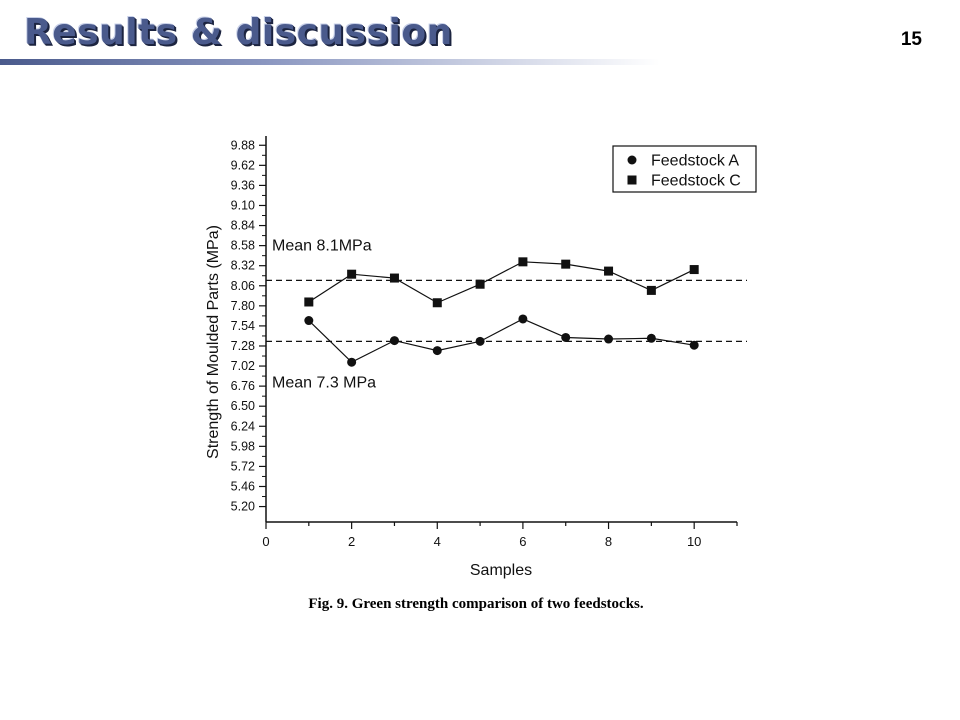 The height and width of the screenshot is (720, 960). What do you see at coordinates (243, 145) in the screenshot?
I see `y-tick-label: 9.88` at bounding box center [243, 145].